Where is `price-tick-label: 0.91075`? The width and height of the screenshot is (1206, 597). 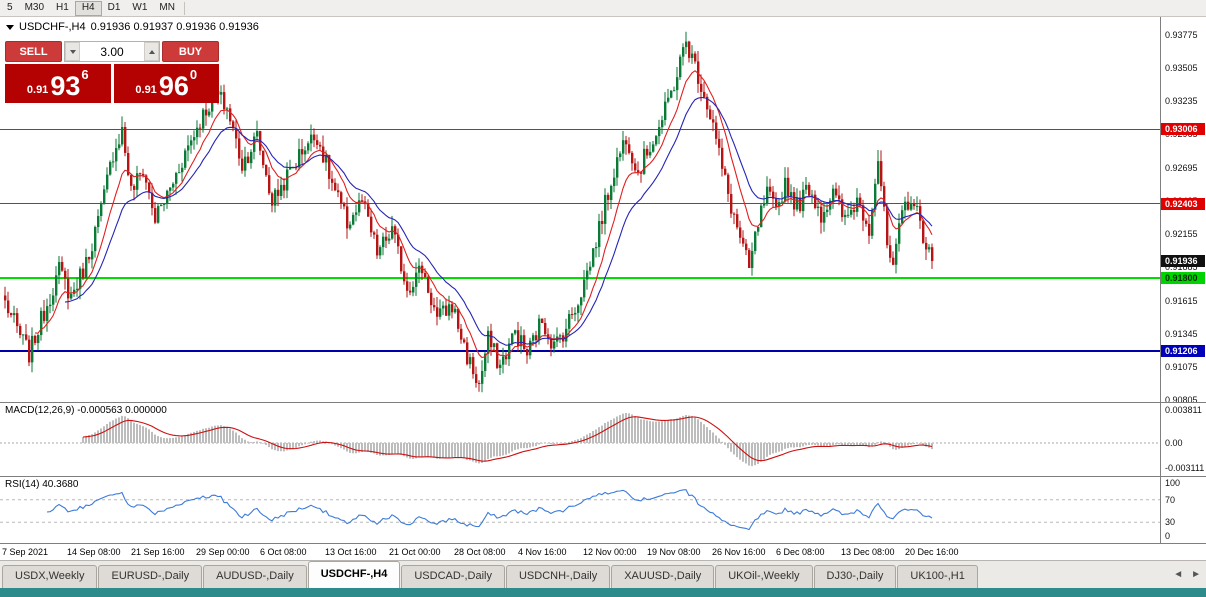
price-tick-label: 0.91075 is located at coordinates (1181, 367).